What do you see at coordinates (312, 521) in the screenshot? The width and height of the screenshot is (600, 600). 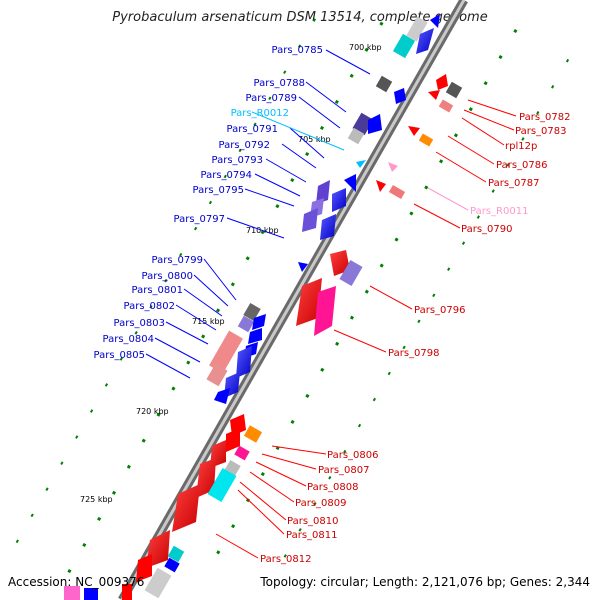 I see `gene-label-pars-0810: Pars_0810` at bounding box center [312, 521].